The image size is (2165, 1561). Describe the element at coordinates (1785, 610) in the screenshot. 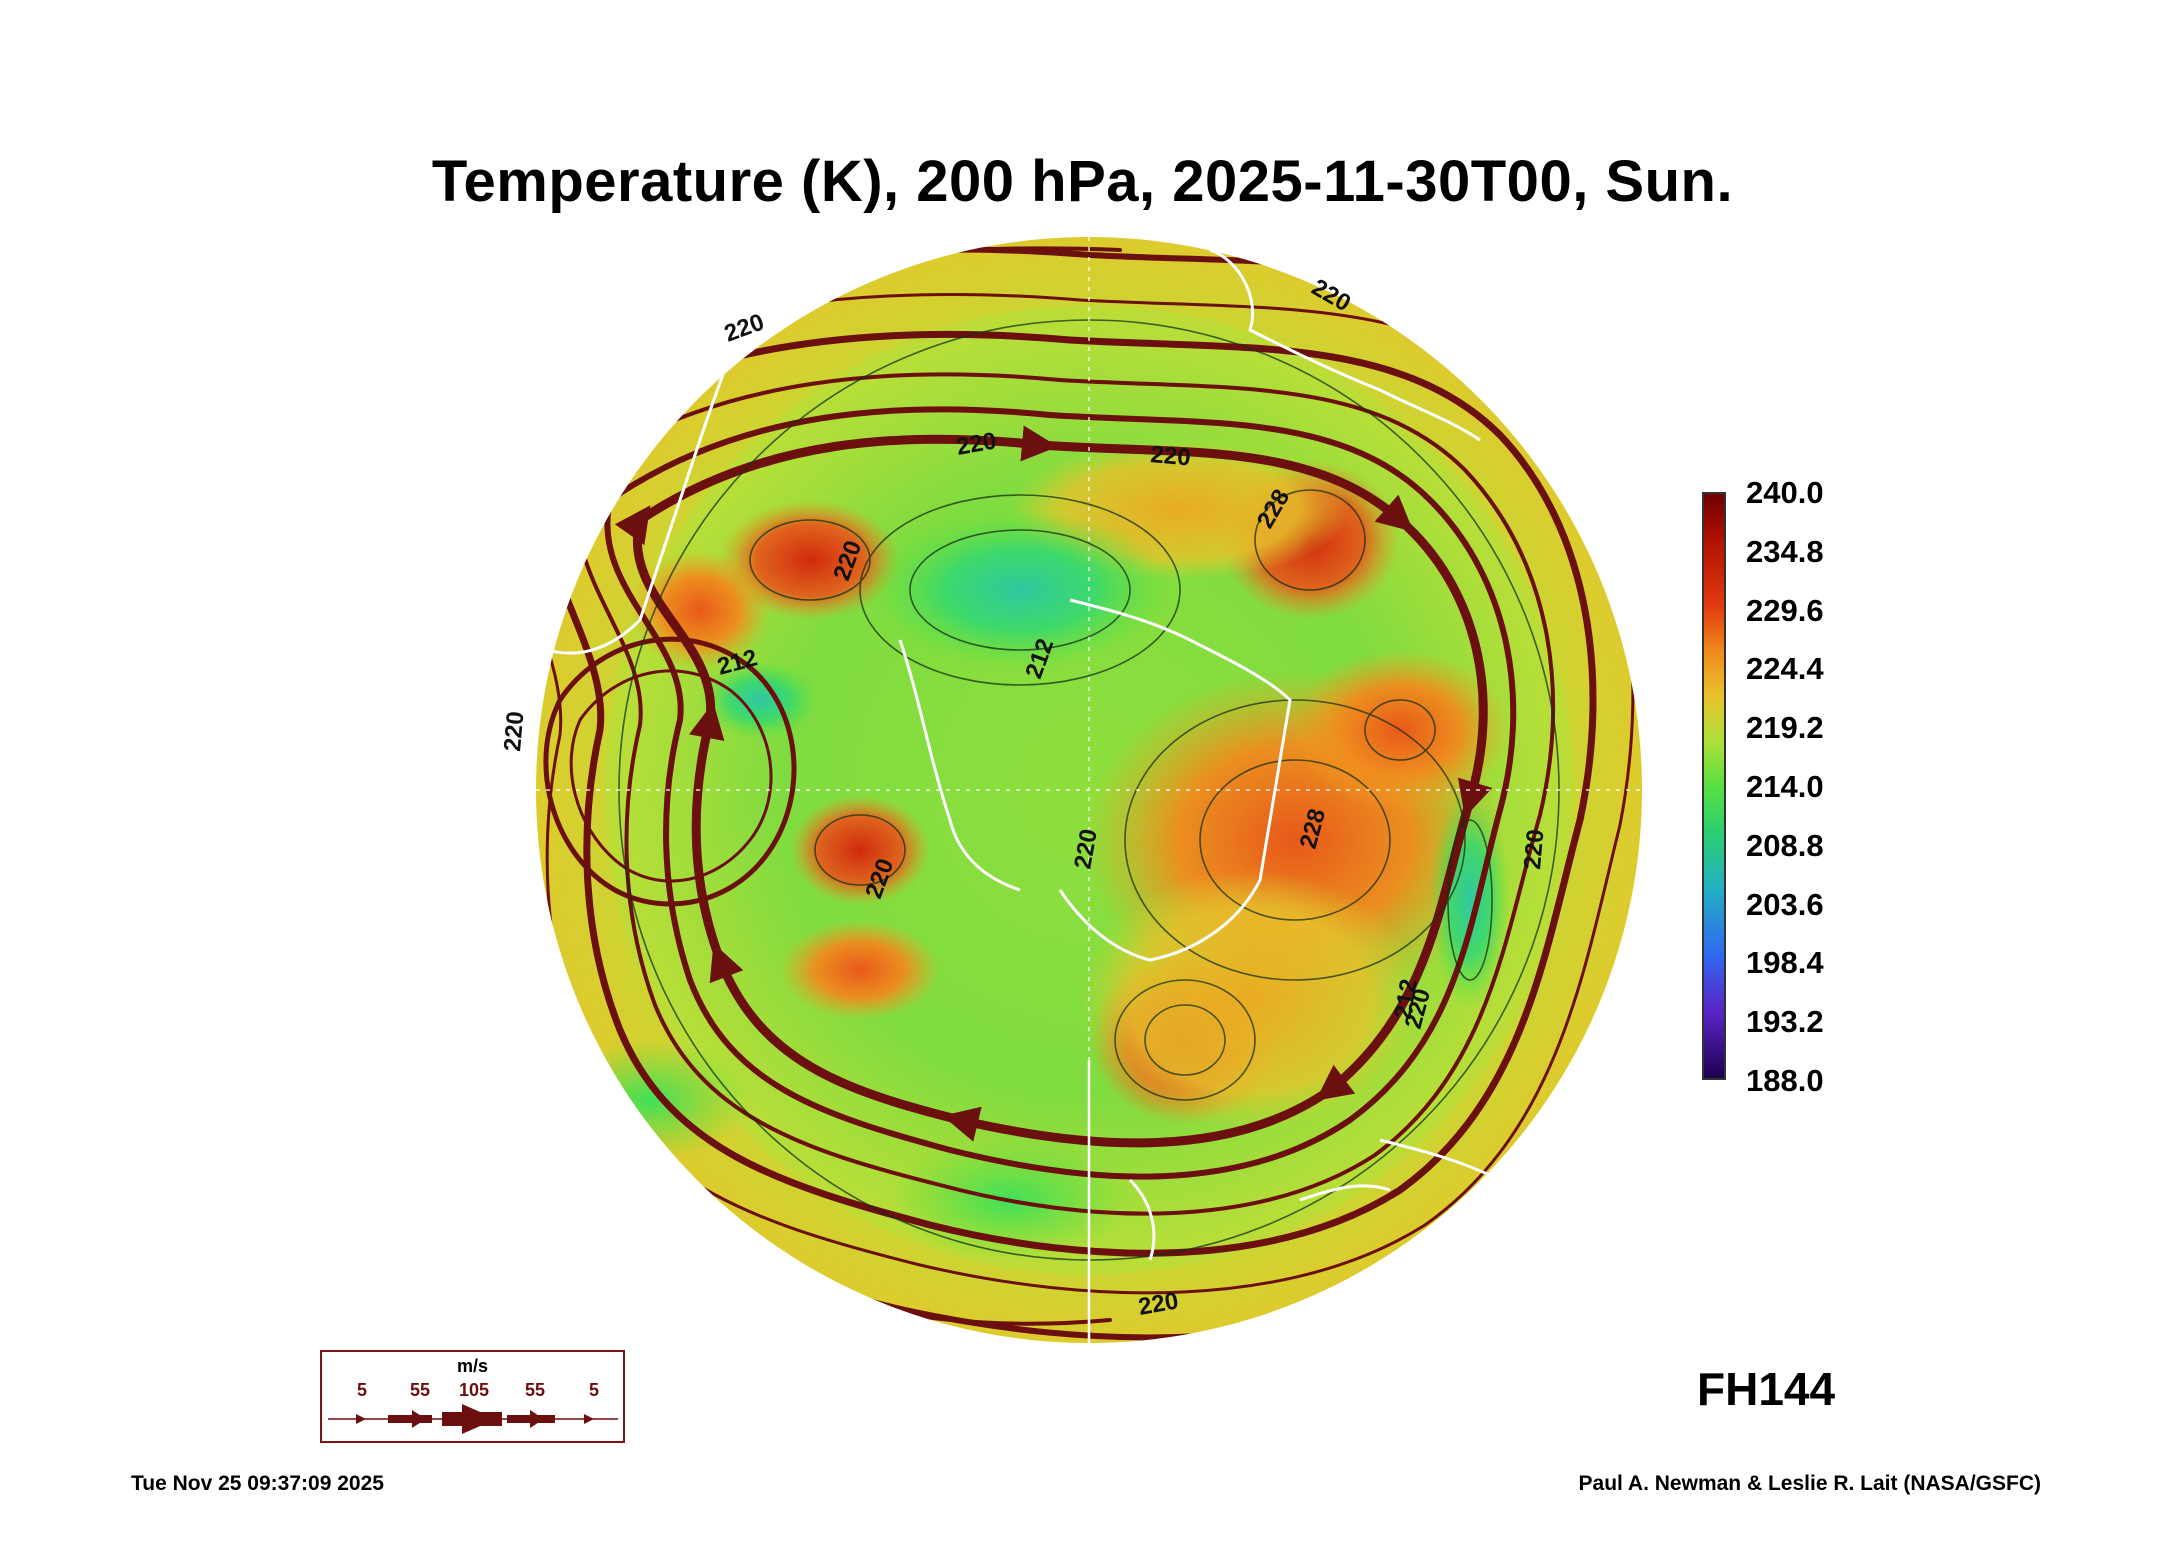

I see `colorbar-tick-label: 229.6` at that location.